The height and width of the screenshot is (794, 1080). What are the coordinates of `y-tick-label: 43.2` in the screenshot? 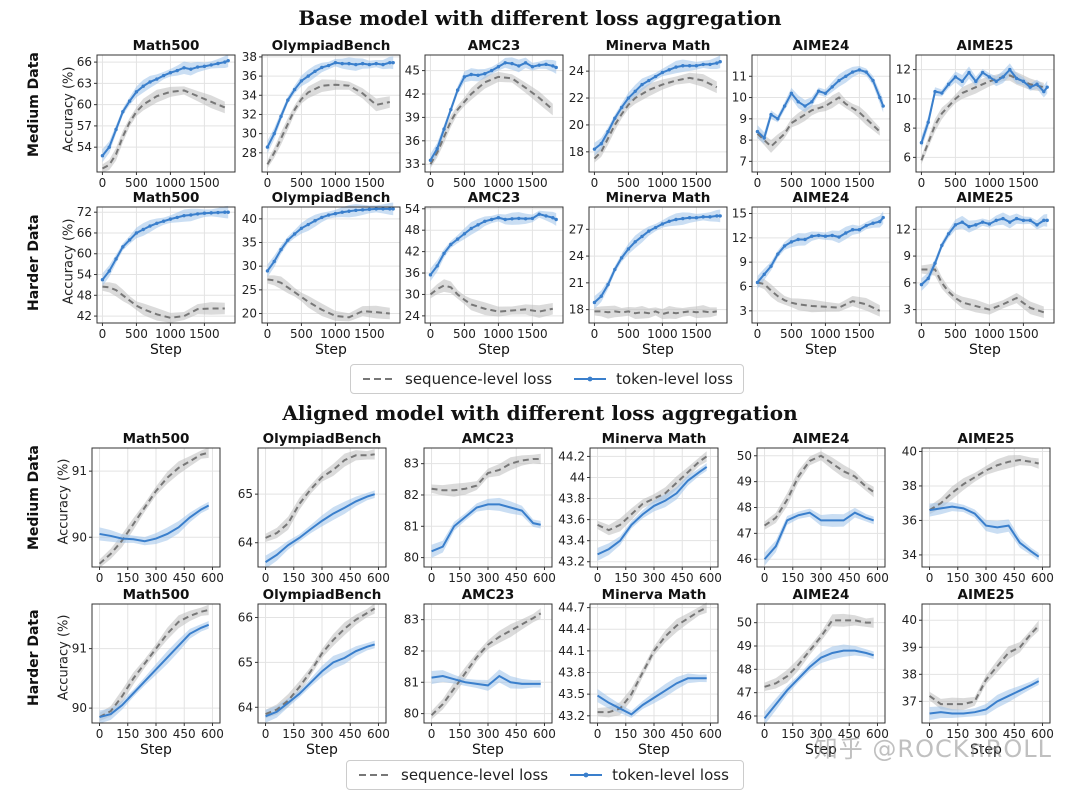 It's located at (571, 716).